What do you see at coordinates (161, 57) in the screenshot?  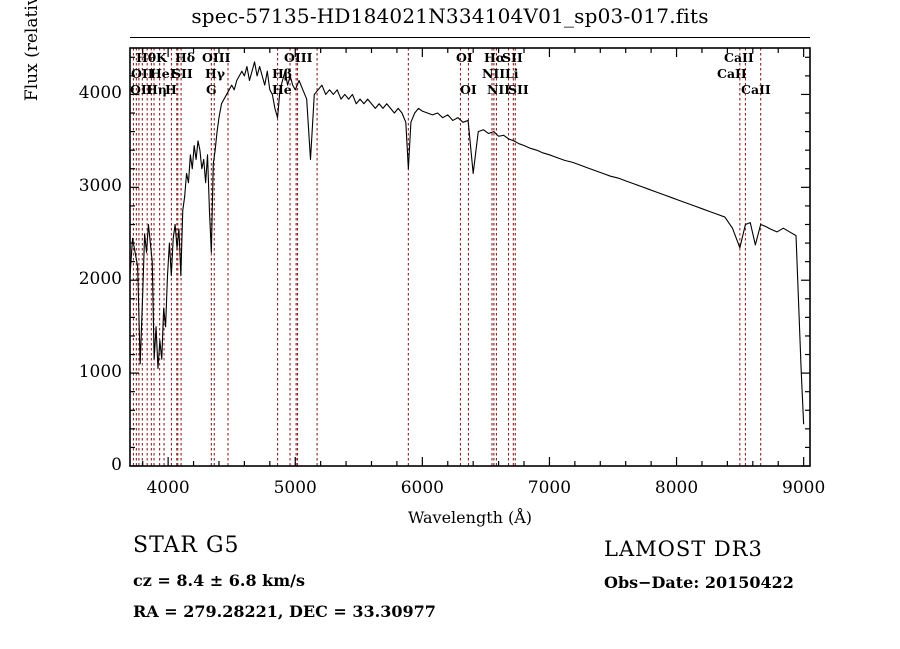 I see `line-label-K-1: K` at bounding box center [161, 57].